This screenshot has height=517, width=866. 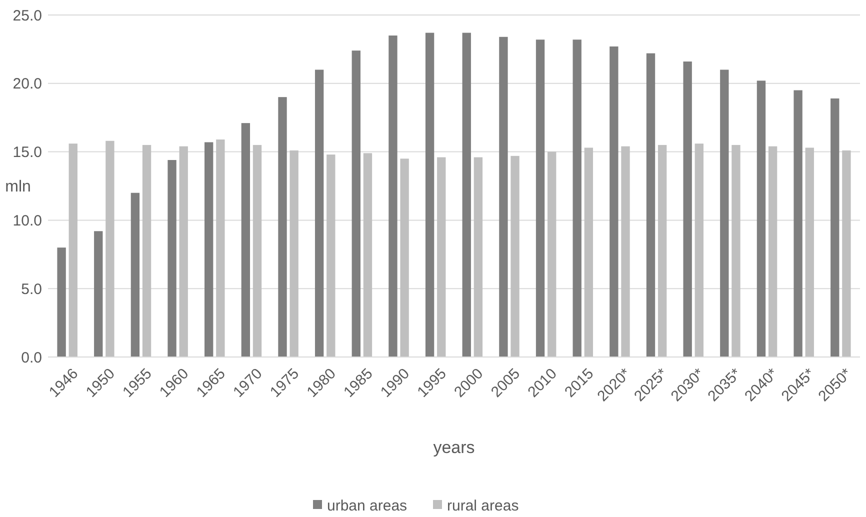 What do you see at coordinates (27, 15) in the screenshot?
I see `y-tick-label: 25.0` at bounding box center [27, 15].